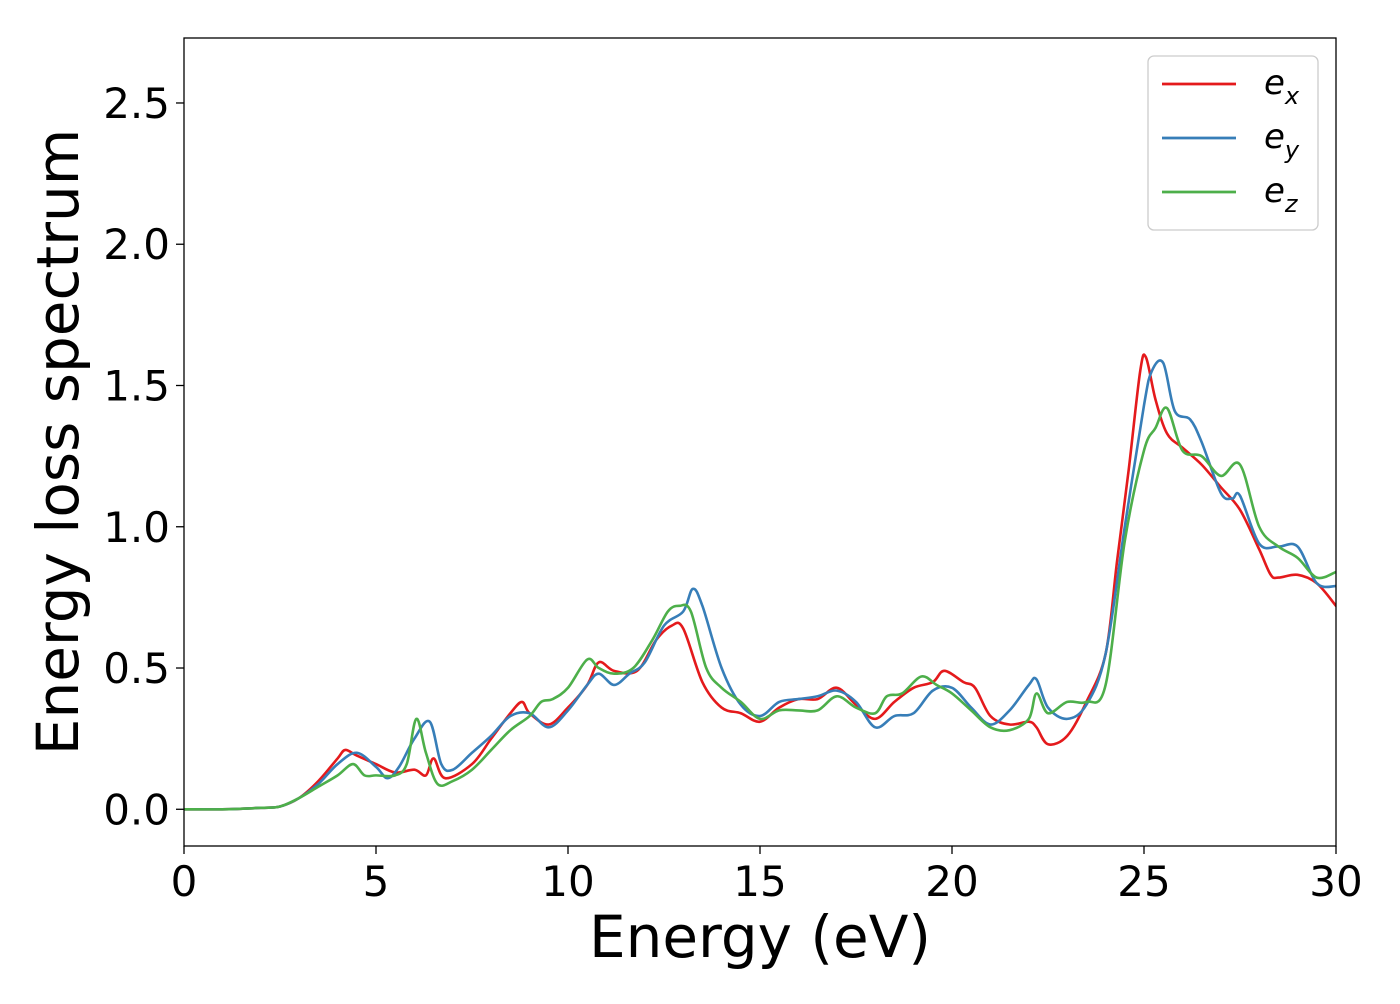  I want to click on legend-label-y: ey, so click(1282, 140).